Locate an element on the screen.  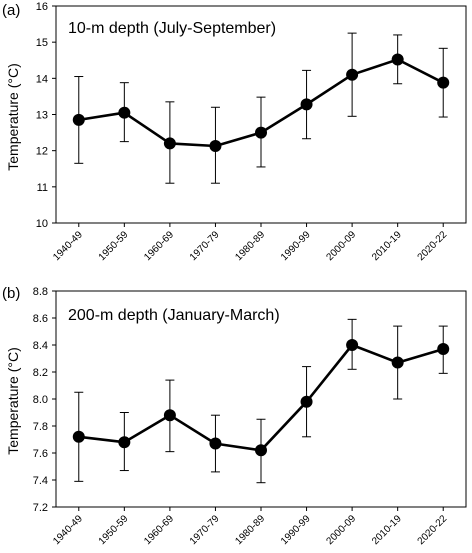
x-tick-label-b: 1990-99 is located at coordinates (296, 530).